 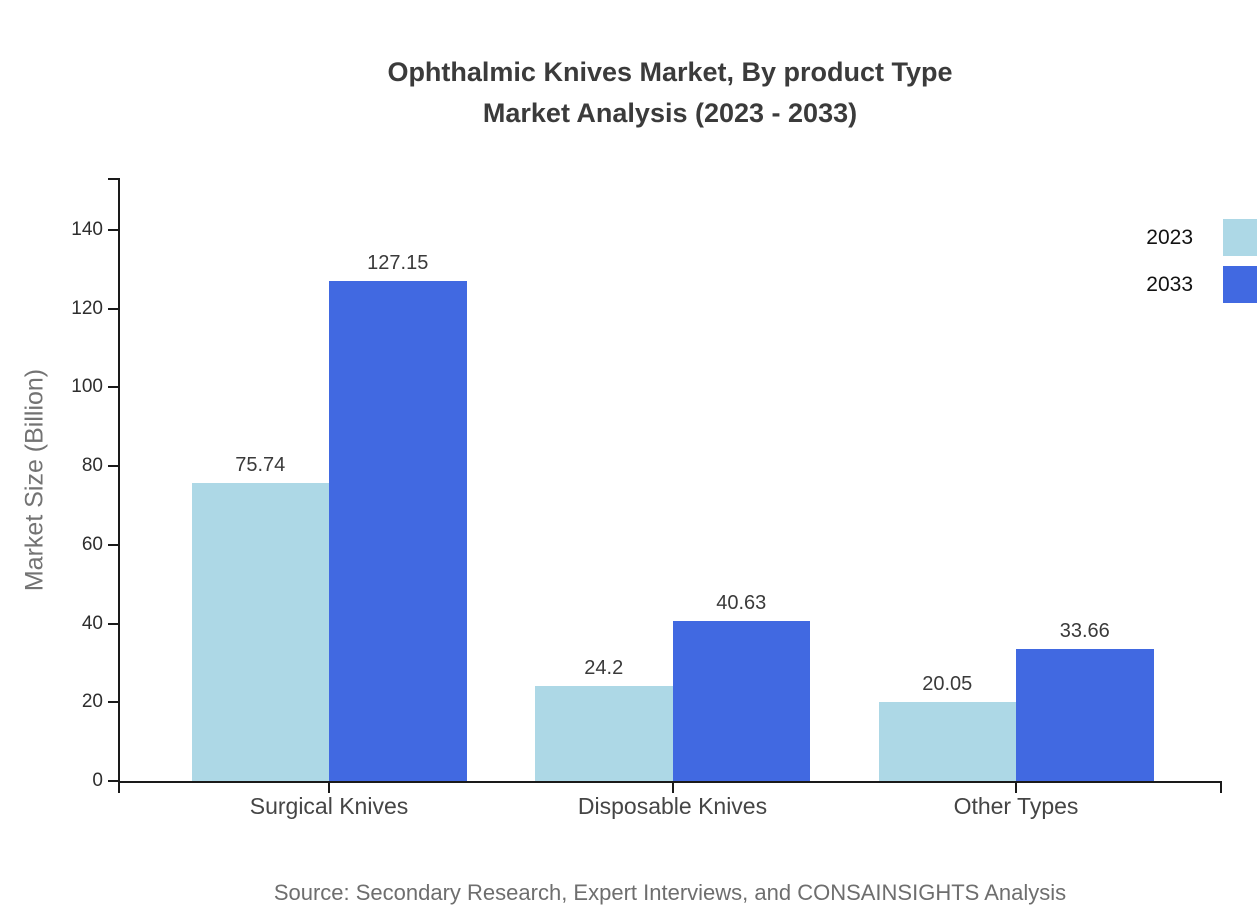 What do you see at coordinates (604, 733) in the screenshot?
I see `bar-2023-disposable-knives` at bounding box center [604, 733].